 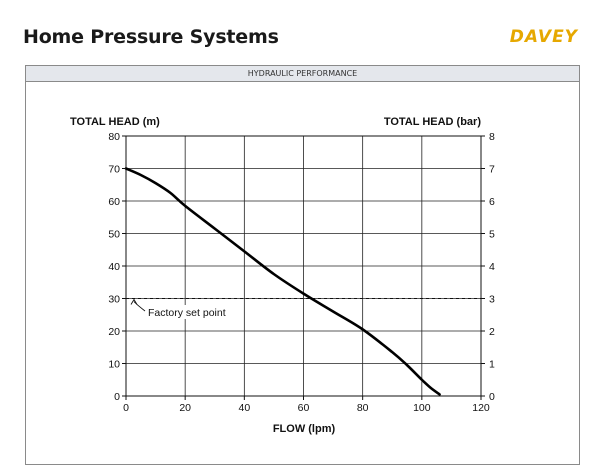 I want to click on x-tick-label: 80, so click(x=363, y=408).